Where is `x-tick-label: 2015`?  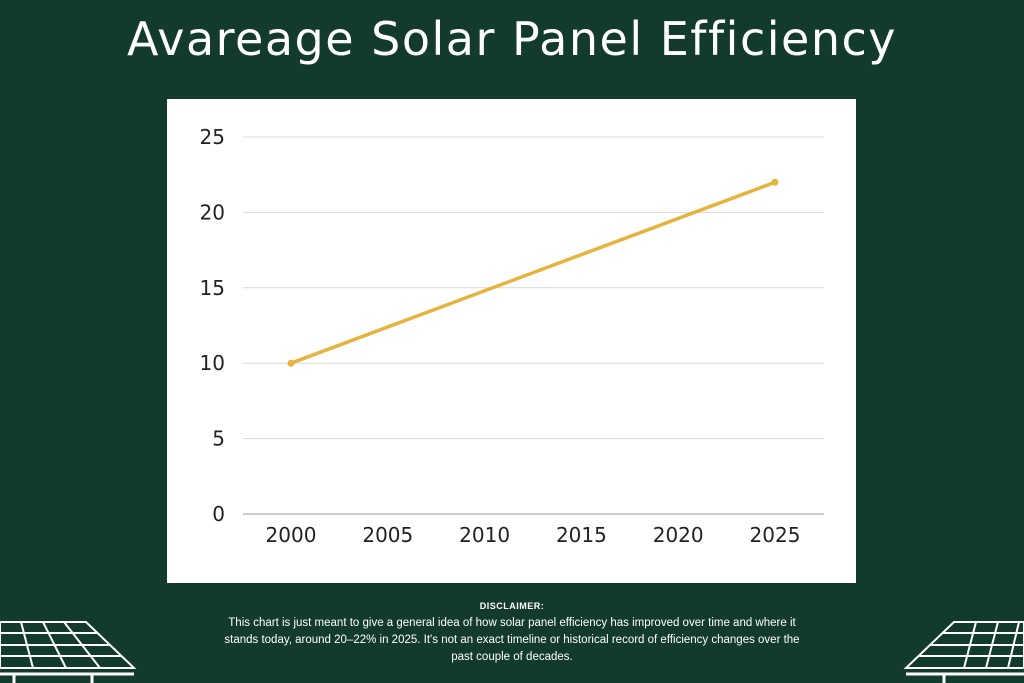 x-tick-label: 2015 is located at coordinates (581, 535).